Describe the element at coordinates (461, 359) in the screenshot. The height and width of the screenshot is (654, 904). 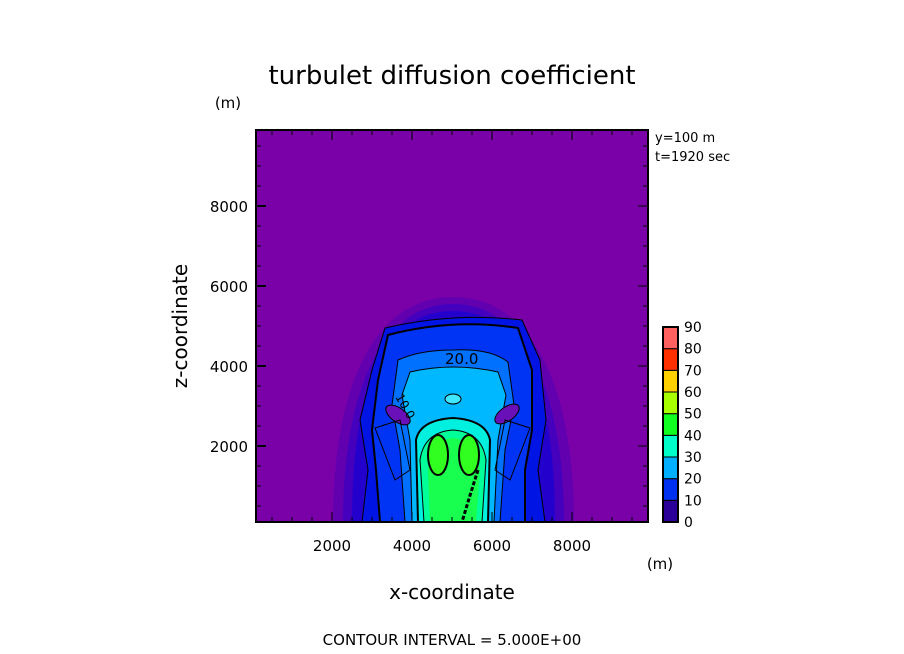
I see `contour-label-20: 20.0` at that location.